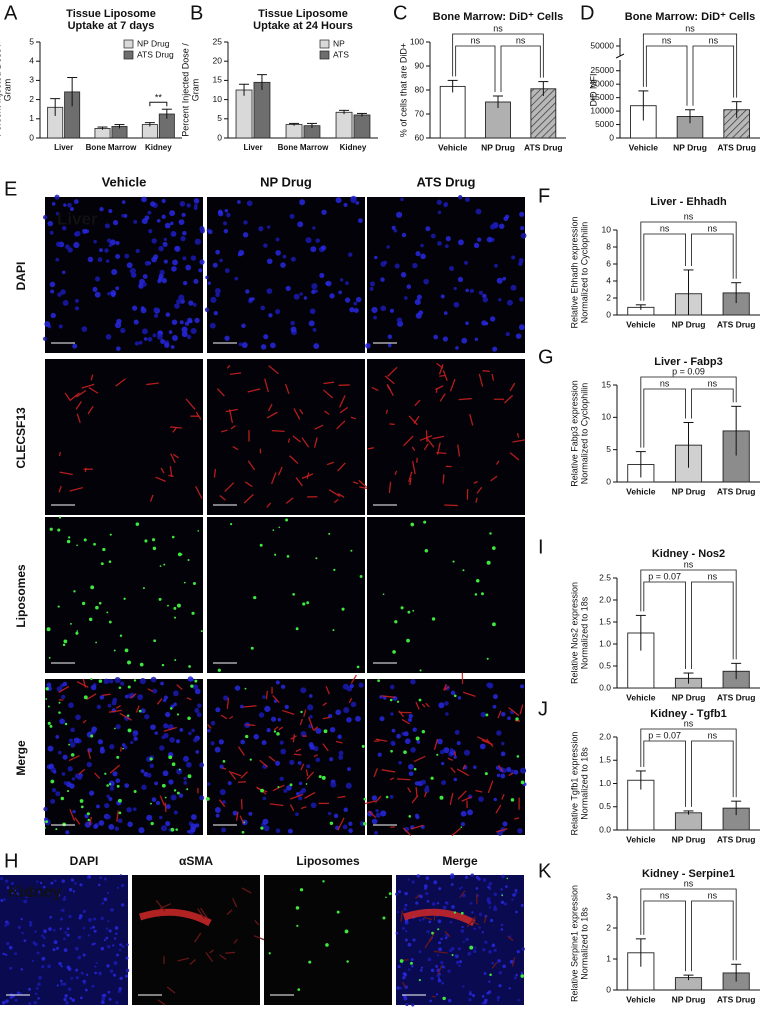  I want to click on y-tick-label: 0, so click(31, 137).